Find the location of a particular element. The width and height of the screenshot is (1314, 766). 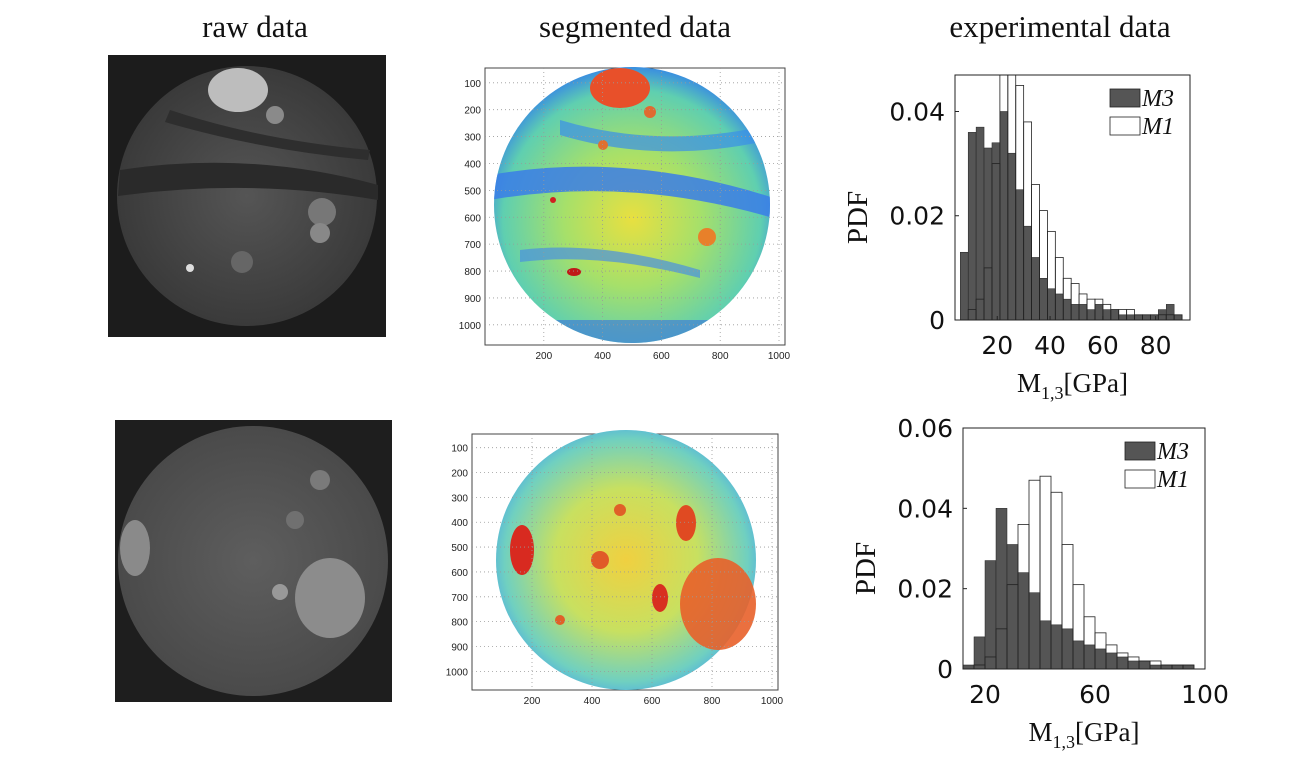

y-tick-label: 0.04 is located at coordinates (925, 508).